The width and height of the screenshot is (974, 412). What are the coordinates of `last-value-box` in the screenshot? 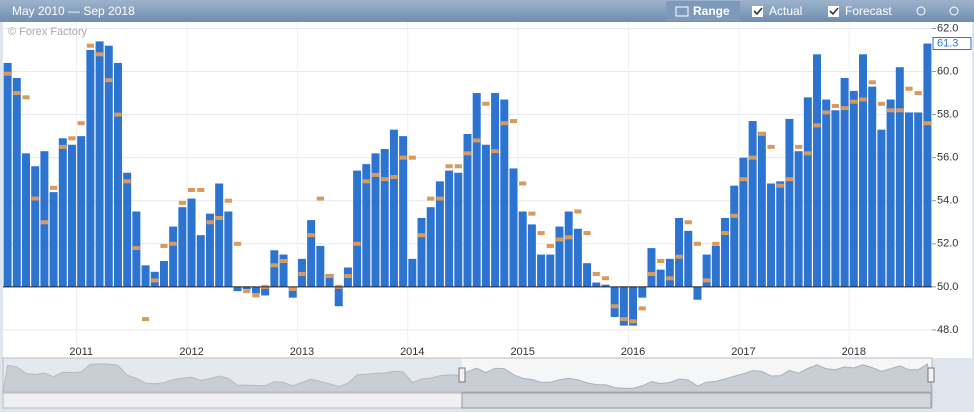 It's located at (952, 44).